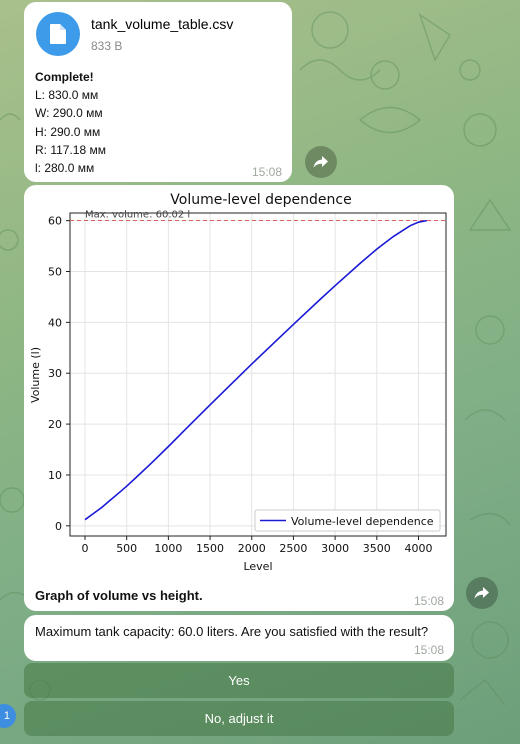 This screenshot has height=744, width=520. What do you see at coordinates (137, 215) in the screenshot?
I see `max-volume-label: Max. volume: 60.02 l` at bounding box center [137, 215].